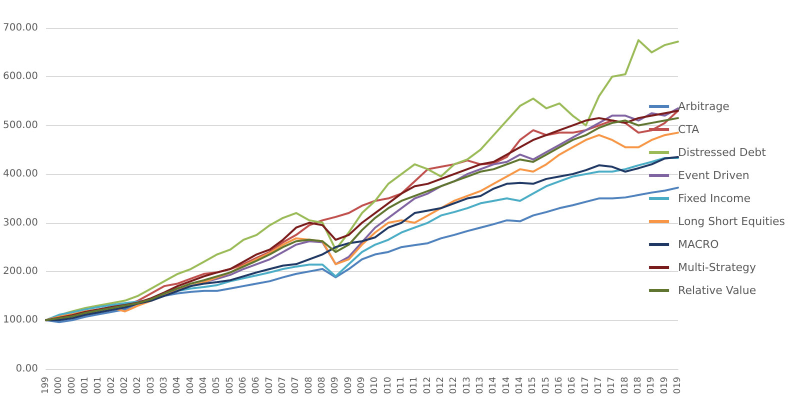  Describe the element at coordinates (20, 125) in the screenshot. I see `y-tick-label: 500.00` at that location.